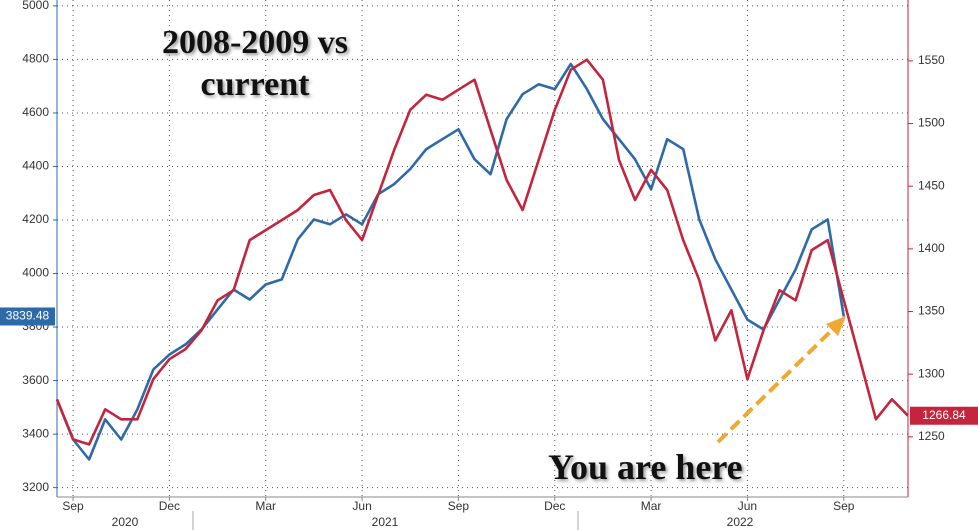 This screenshot has height=530, width=978. What do you see at coordinates (775, 386) in the screenshot?
I see `arrow` at bounding box center [775, 386].